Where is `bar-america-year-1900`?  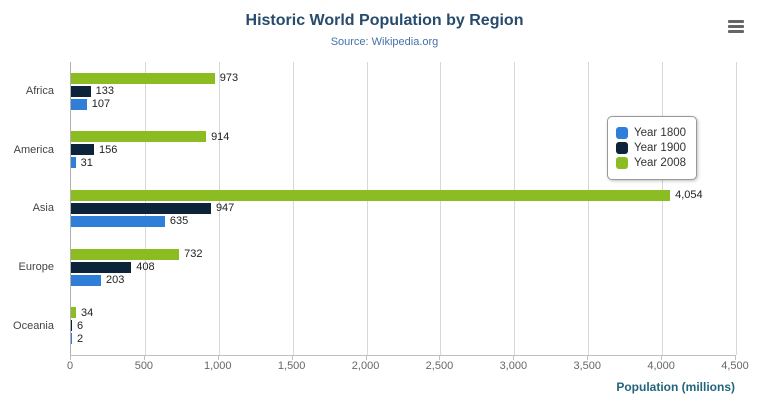
bar-america-year-1900 is located at coordinates (83, 150).